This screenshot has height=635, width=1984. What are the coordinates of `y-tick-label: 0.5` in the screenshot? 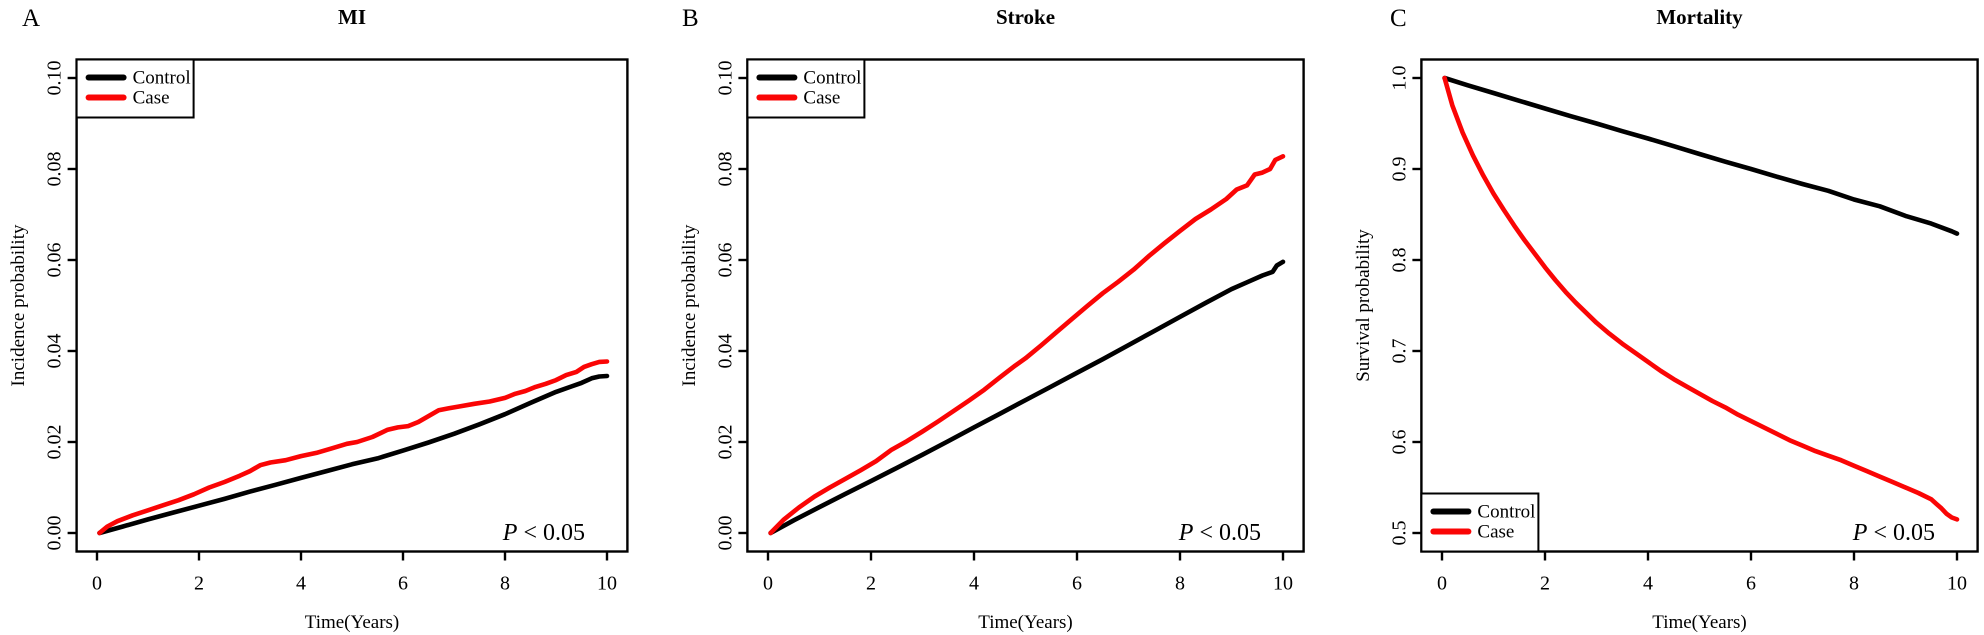 It's located at (1399, 533).